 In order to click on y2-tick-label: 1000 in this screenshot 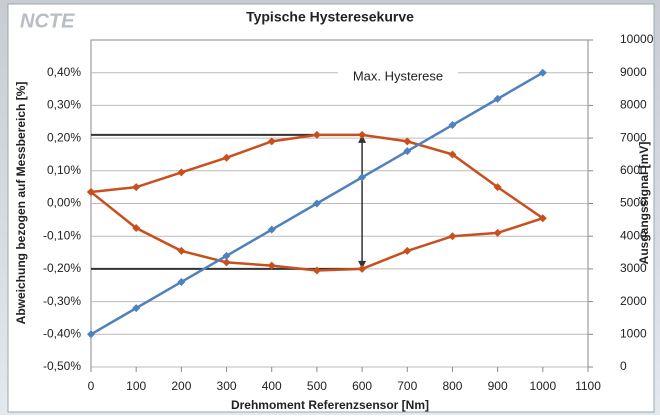, I will do `click(633, 333)`.